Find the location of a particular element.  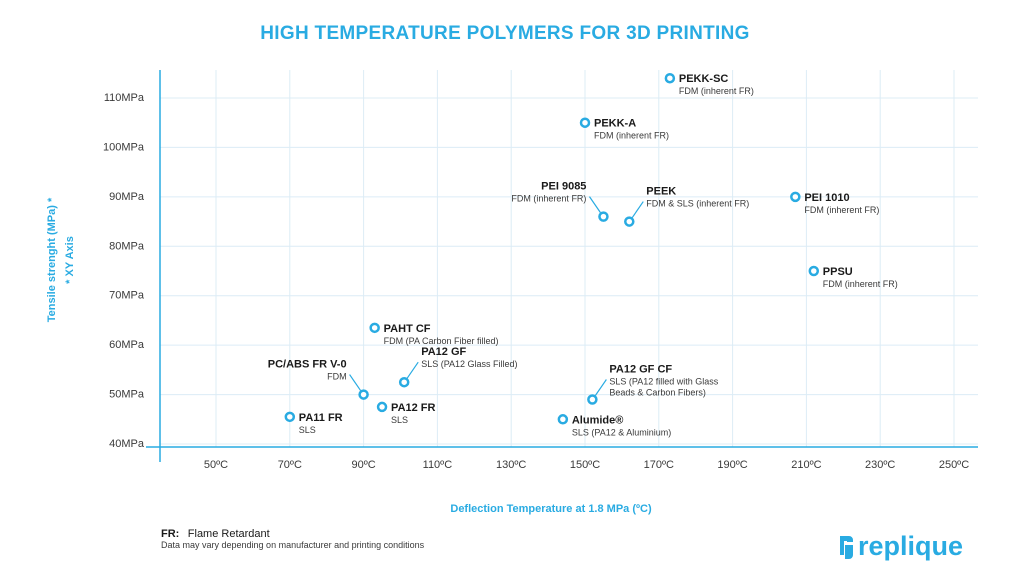

y-axis-title: Tensile strenght (MPa) * is located at coordinates (52, 259).